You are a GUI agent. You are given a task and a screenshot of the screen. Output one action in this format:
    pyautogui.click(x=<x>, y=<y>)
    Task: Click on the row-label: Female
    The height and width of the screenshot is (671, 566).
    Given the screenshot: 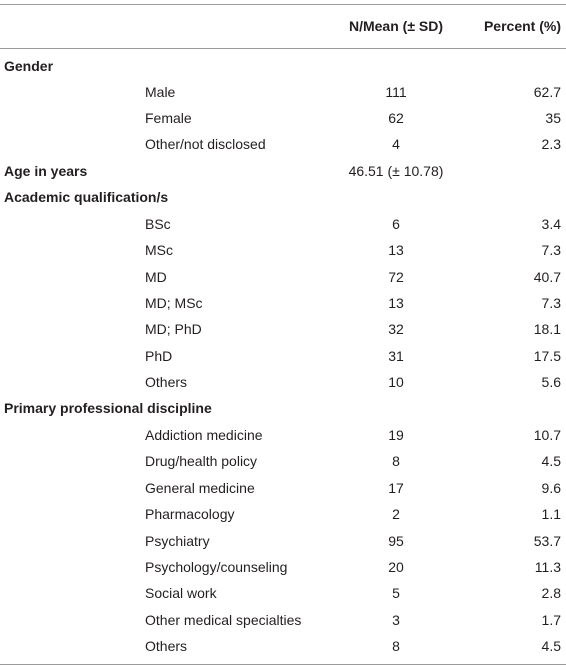 What is the action you would take?
    pyautogui.click(x=168, y=118)
    